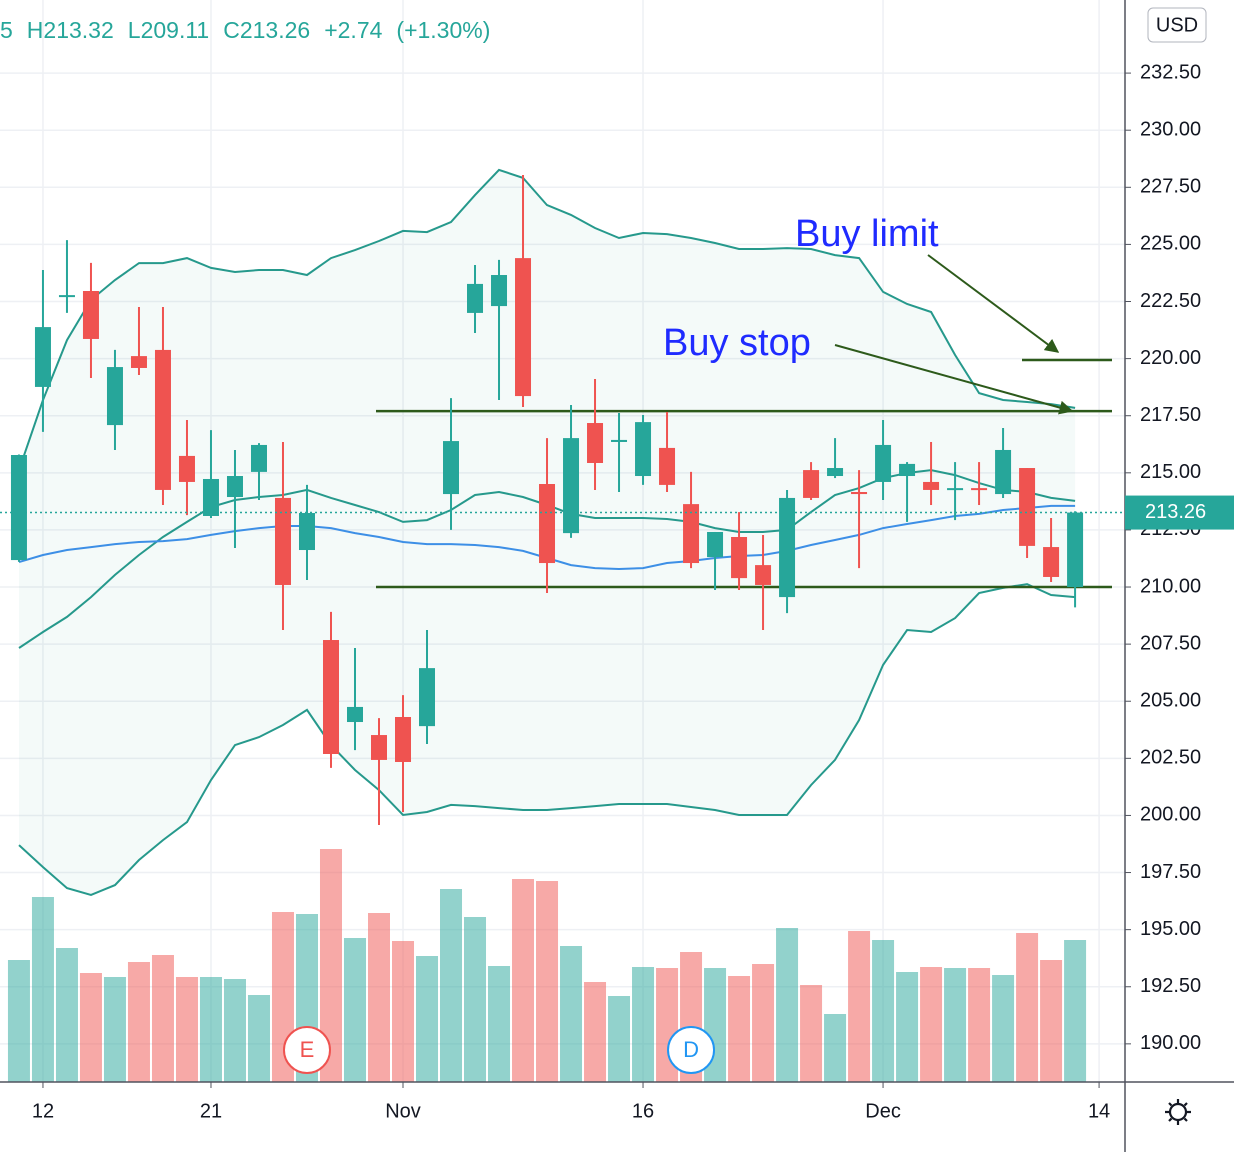  What do you see at coordinates (78, 30) in the screenshot?
I see `header-item: 213.32` at bounding box center [78, 30].